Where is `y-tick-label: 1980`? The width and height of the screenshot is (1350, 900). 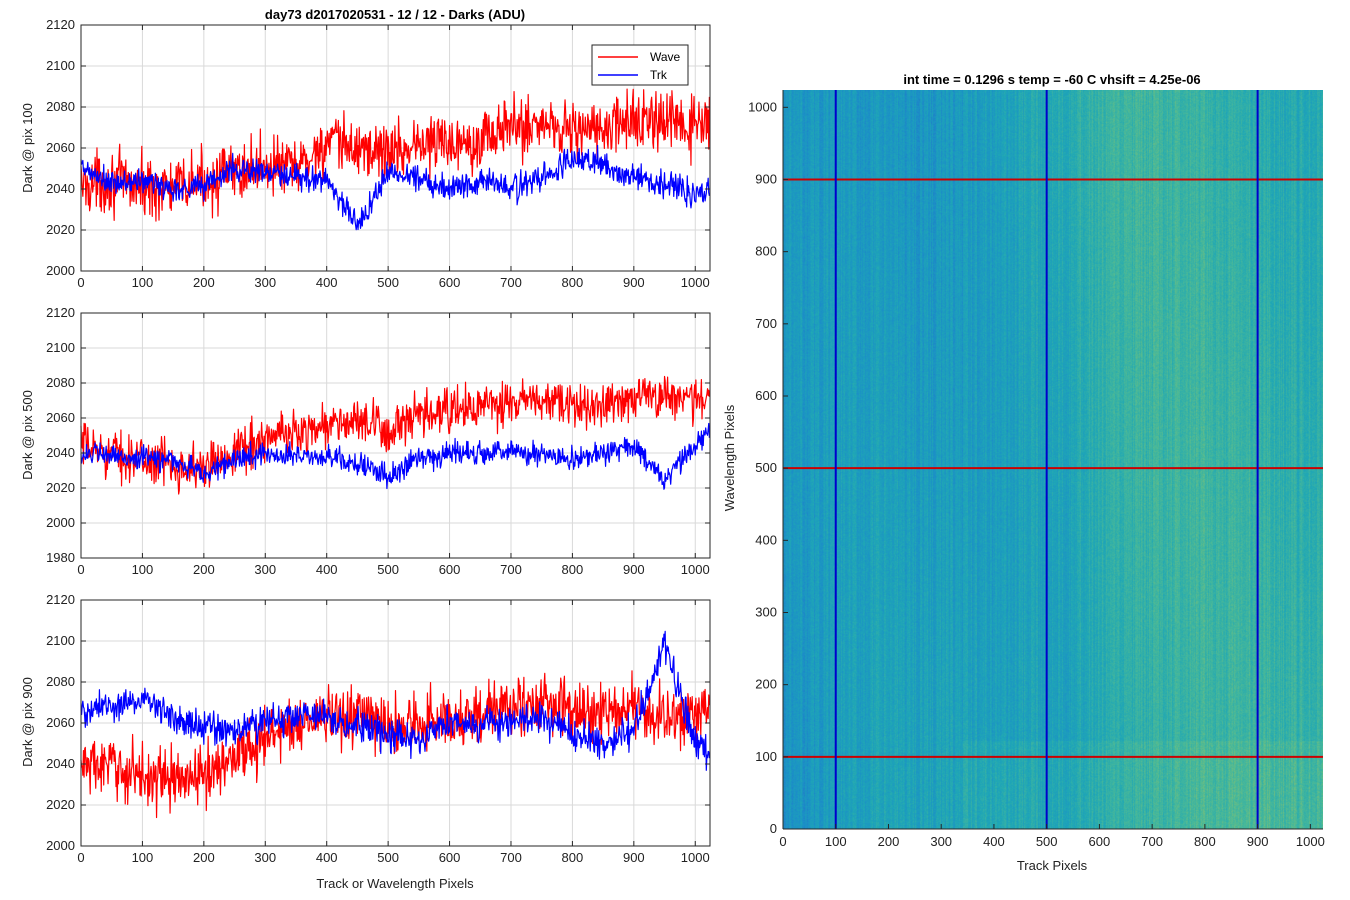
y-tick-label: 1980 is located at coordinates (60, 557).